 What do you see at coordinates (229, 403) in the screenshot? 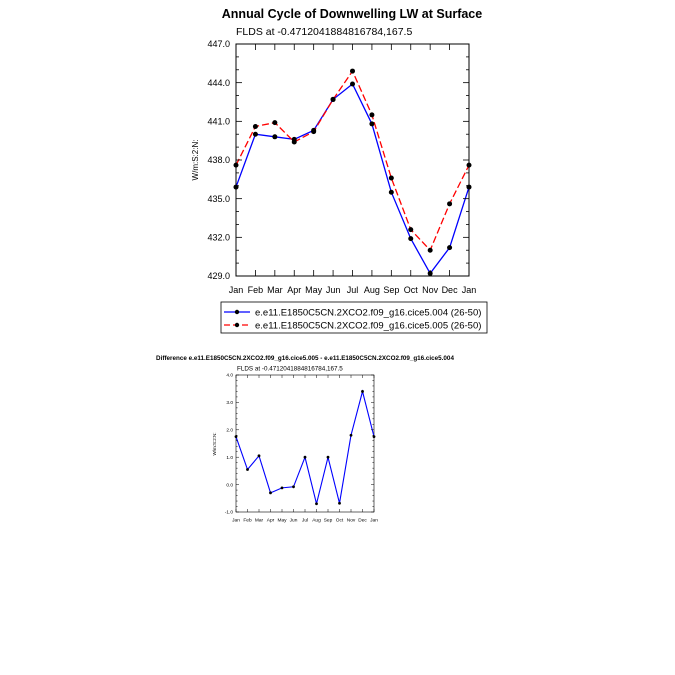
I see `y-tick-label: 3.0` at bounding box center [229, 403].